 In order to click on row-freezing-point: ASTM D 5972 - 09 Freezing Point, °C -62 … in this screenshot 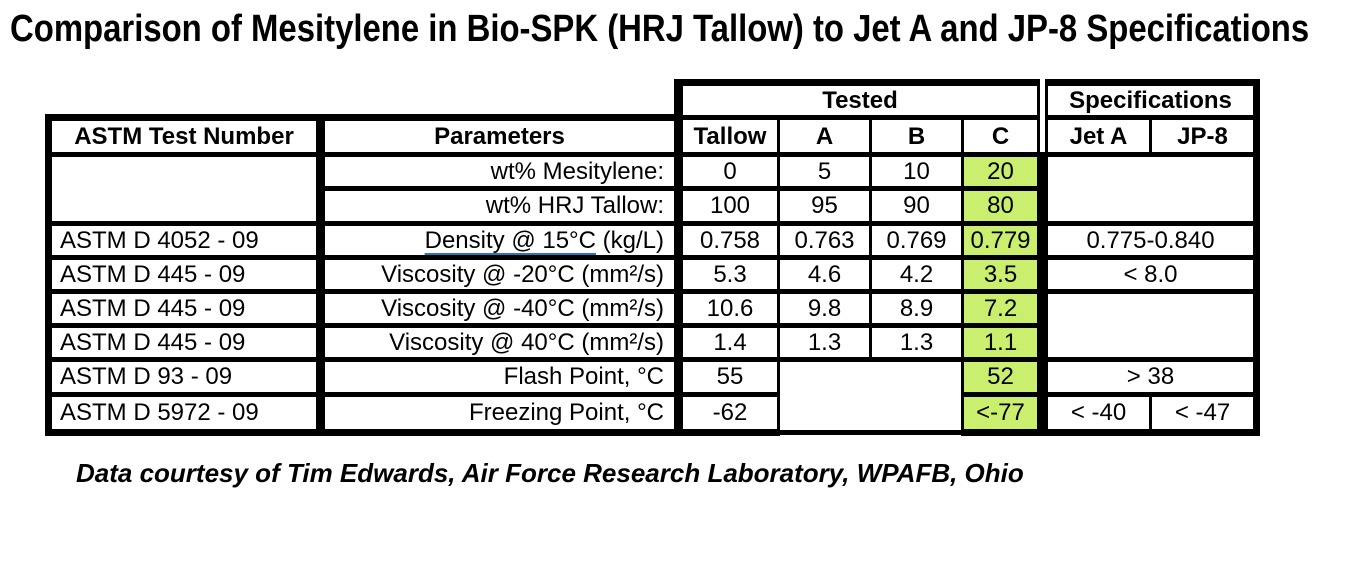, I will do `click(652, 413)`.